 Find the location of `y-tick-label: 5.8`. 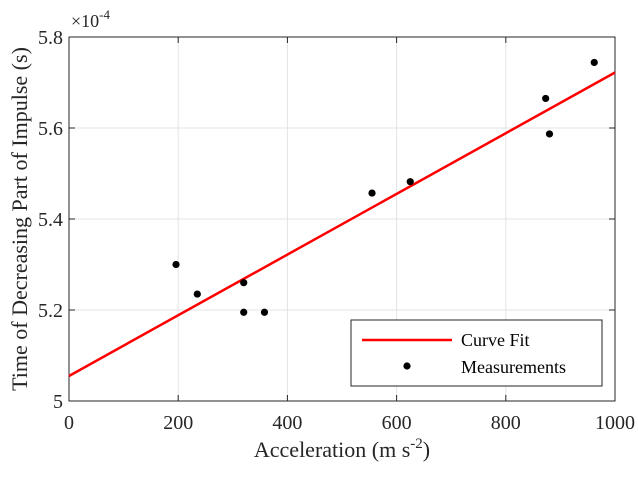

y-tick-label: 5.8 is located at coordinates (50, 38).